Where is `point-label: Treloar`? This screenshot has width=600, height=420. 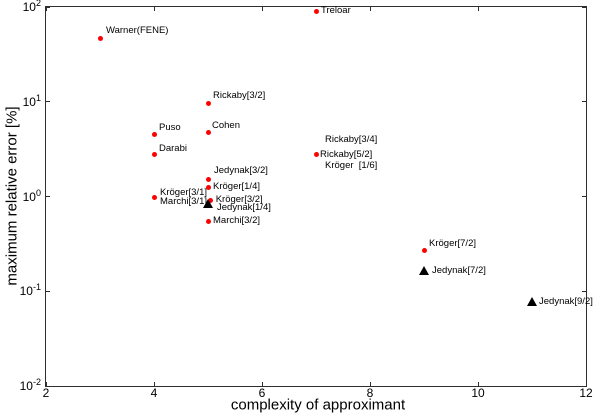 point-label: Treloar is located at coordinates (336, 11).